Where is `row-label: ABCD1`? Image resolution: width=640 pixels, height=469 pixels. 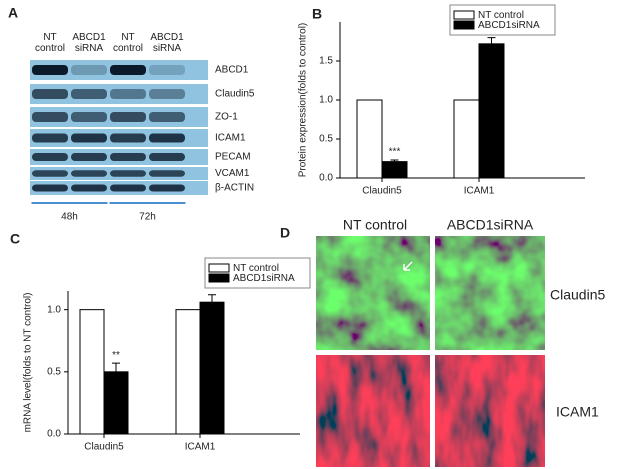
row-label: ABCD1 is located at coordinates (232, 70).